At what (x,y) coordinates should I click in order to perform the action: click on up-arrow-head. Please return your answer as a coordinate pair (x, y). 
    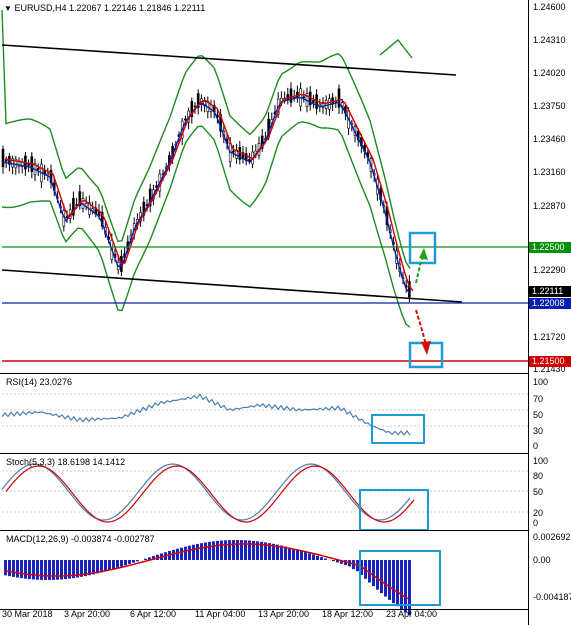
    Looking at the image, I should click on (423, 254).